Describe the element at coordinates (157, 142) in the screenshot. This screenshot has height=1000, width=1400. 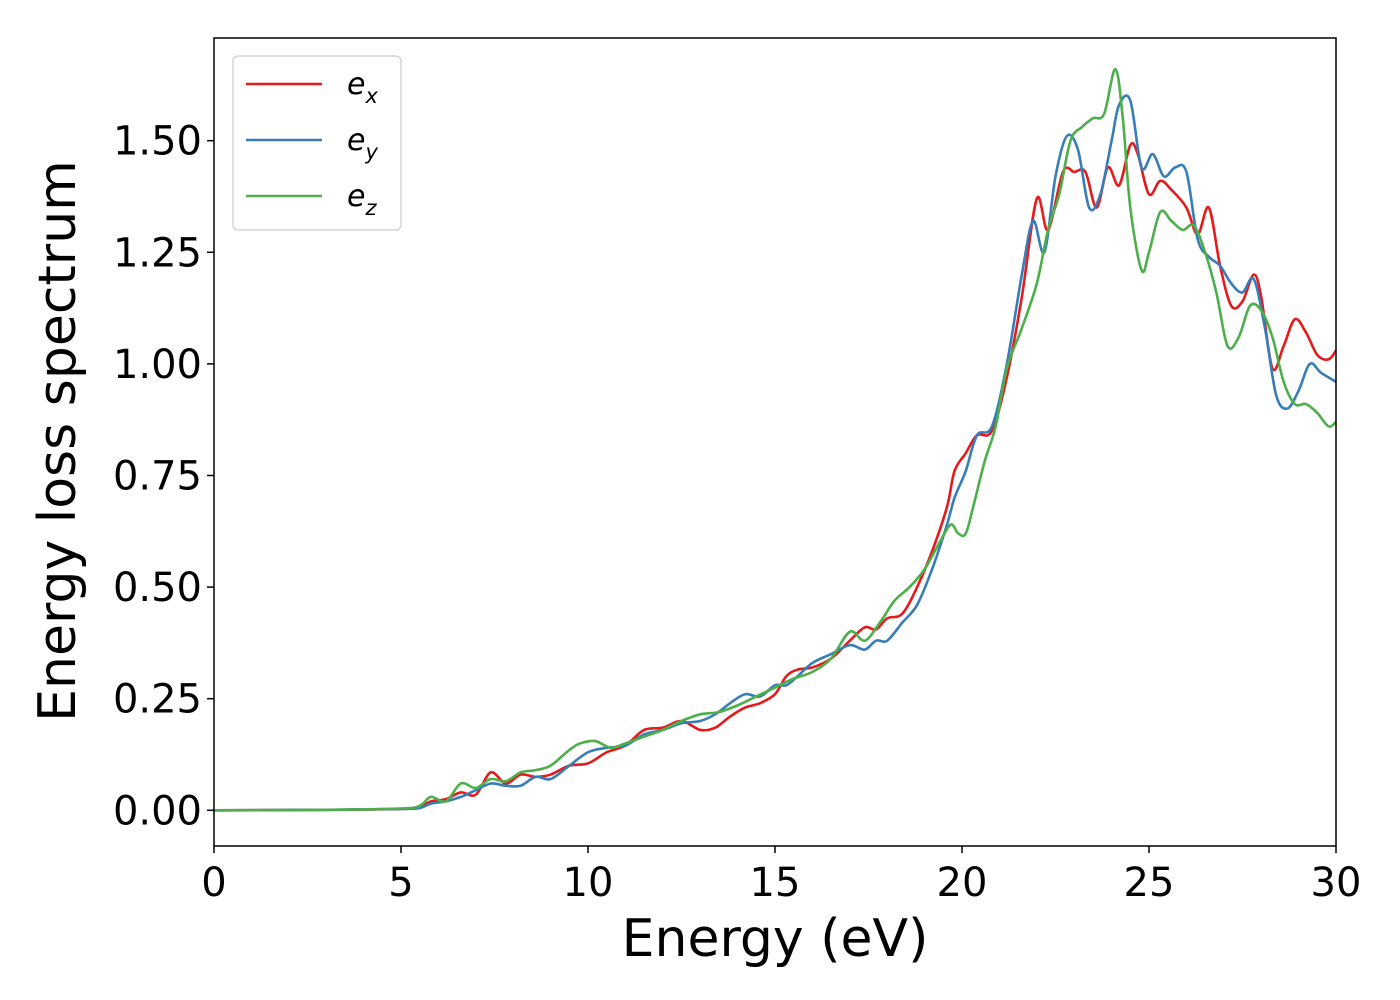
I see `y-tick-label: 1.50` at that location.